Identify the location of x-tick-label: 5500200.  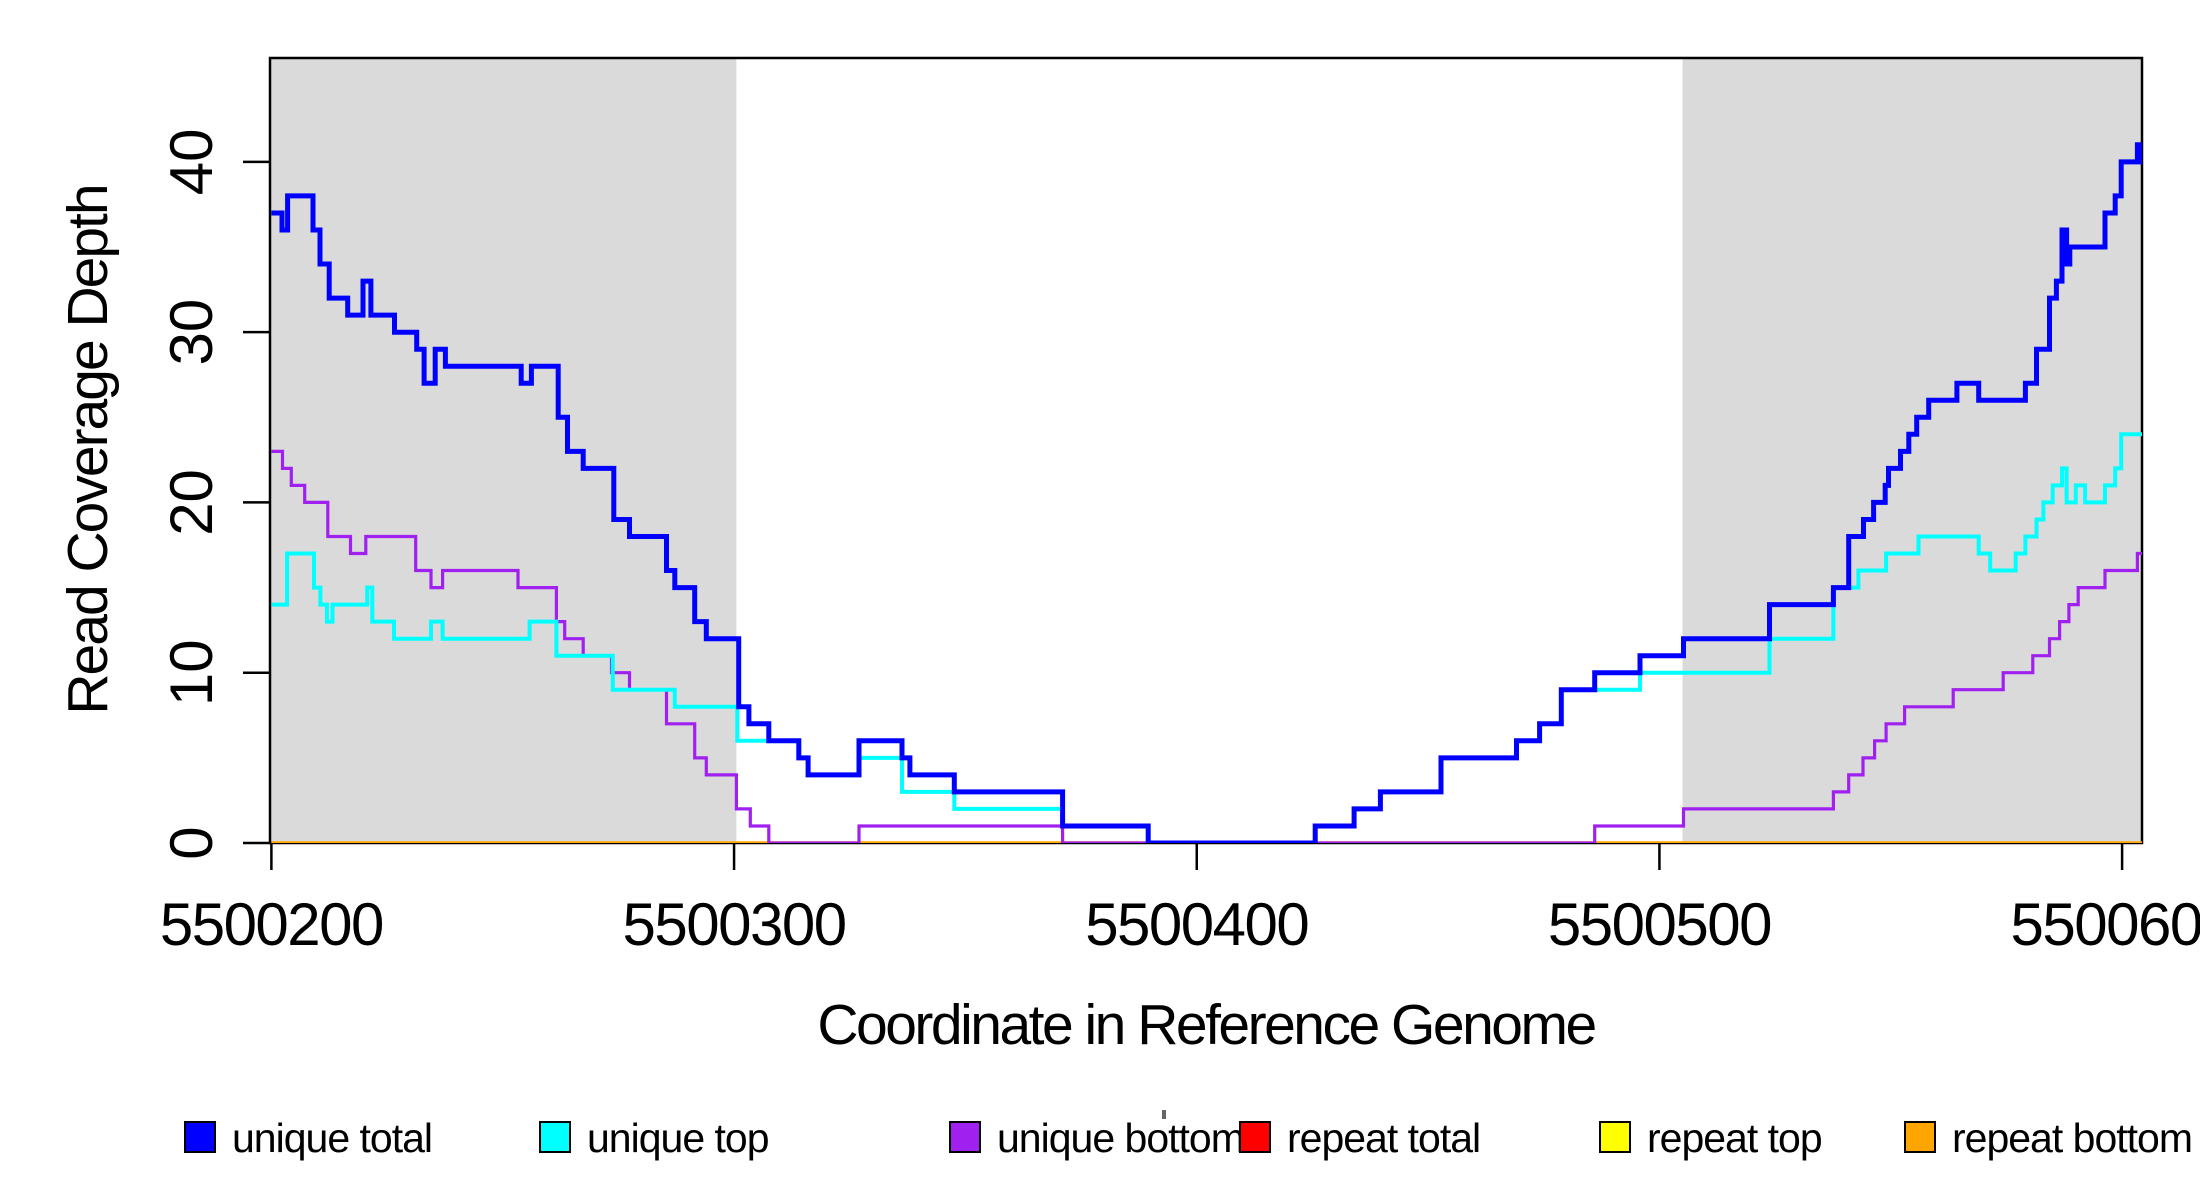
(271, 924).